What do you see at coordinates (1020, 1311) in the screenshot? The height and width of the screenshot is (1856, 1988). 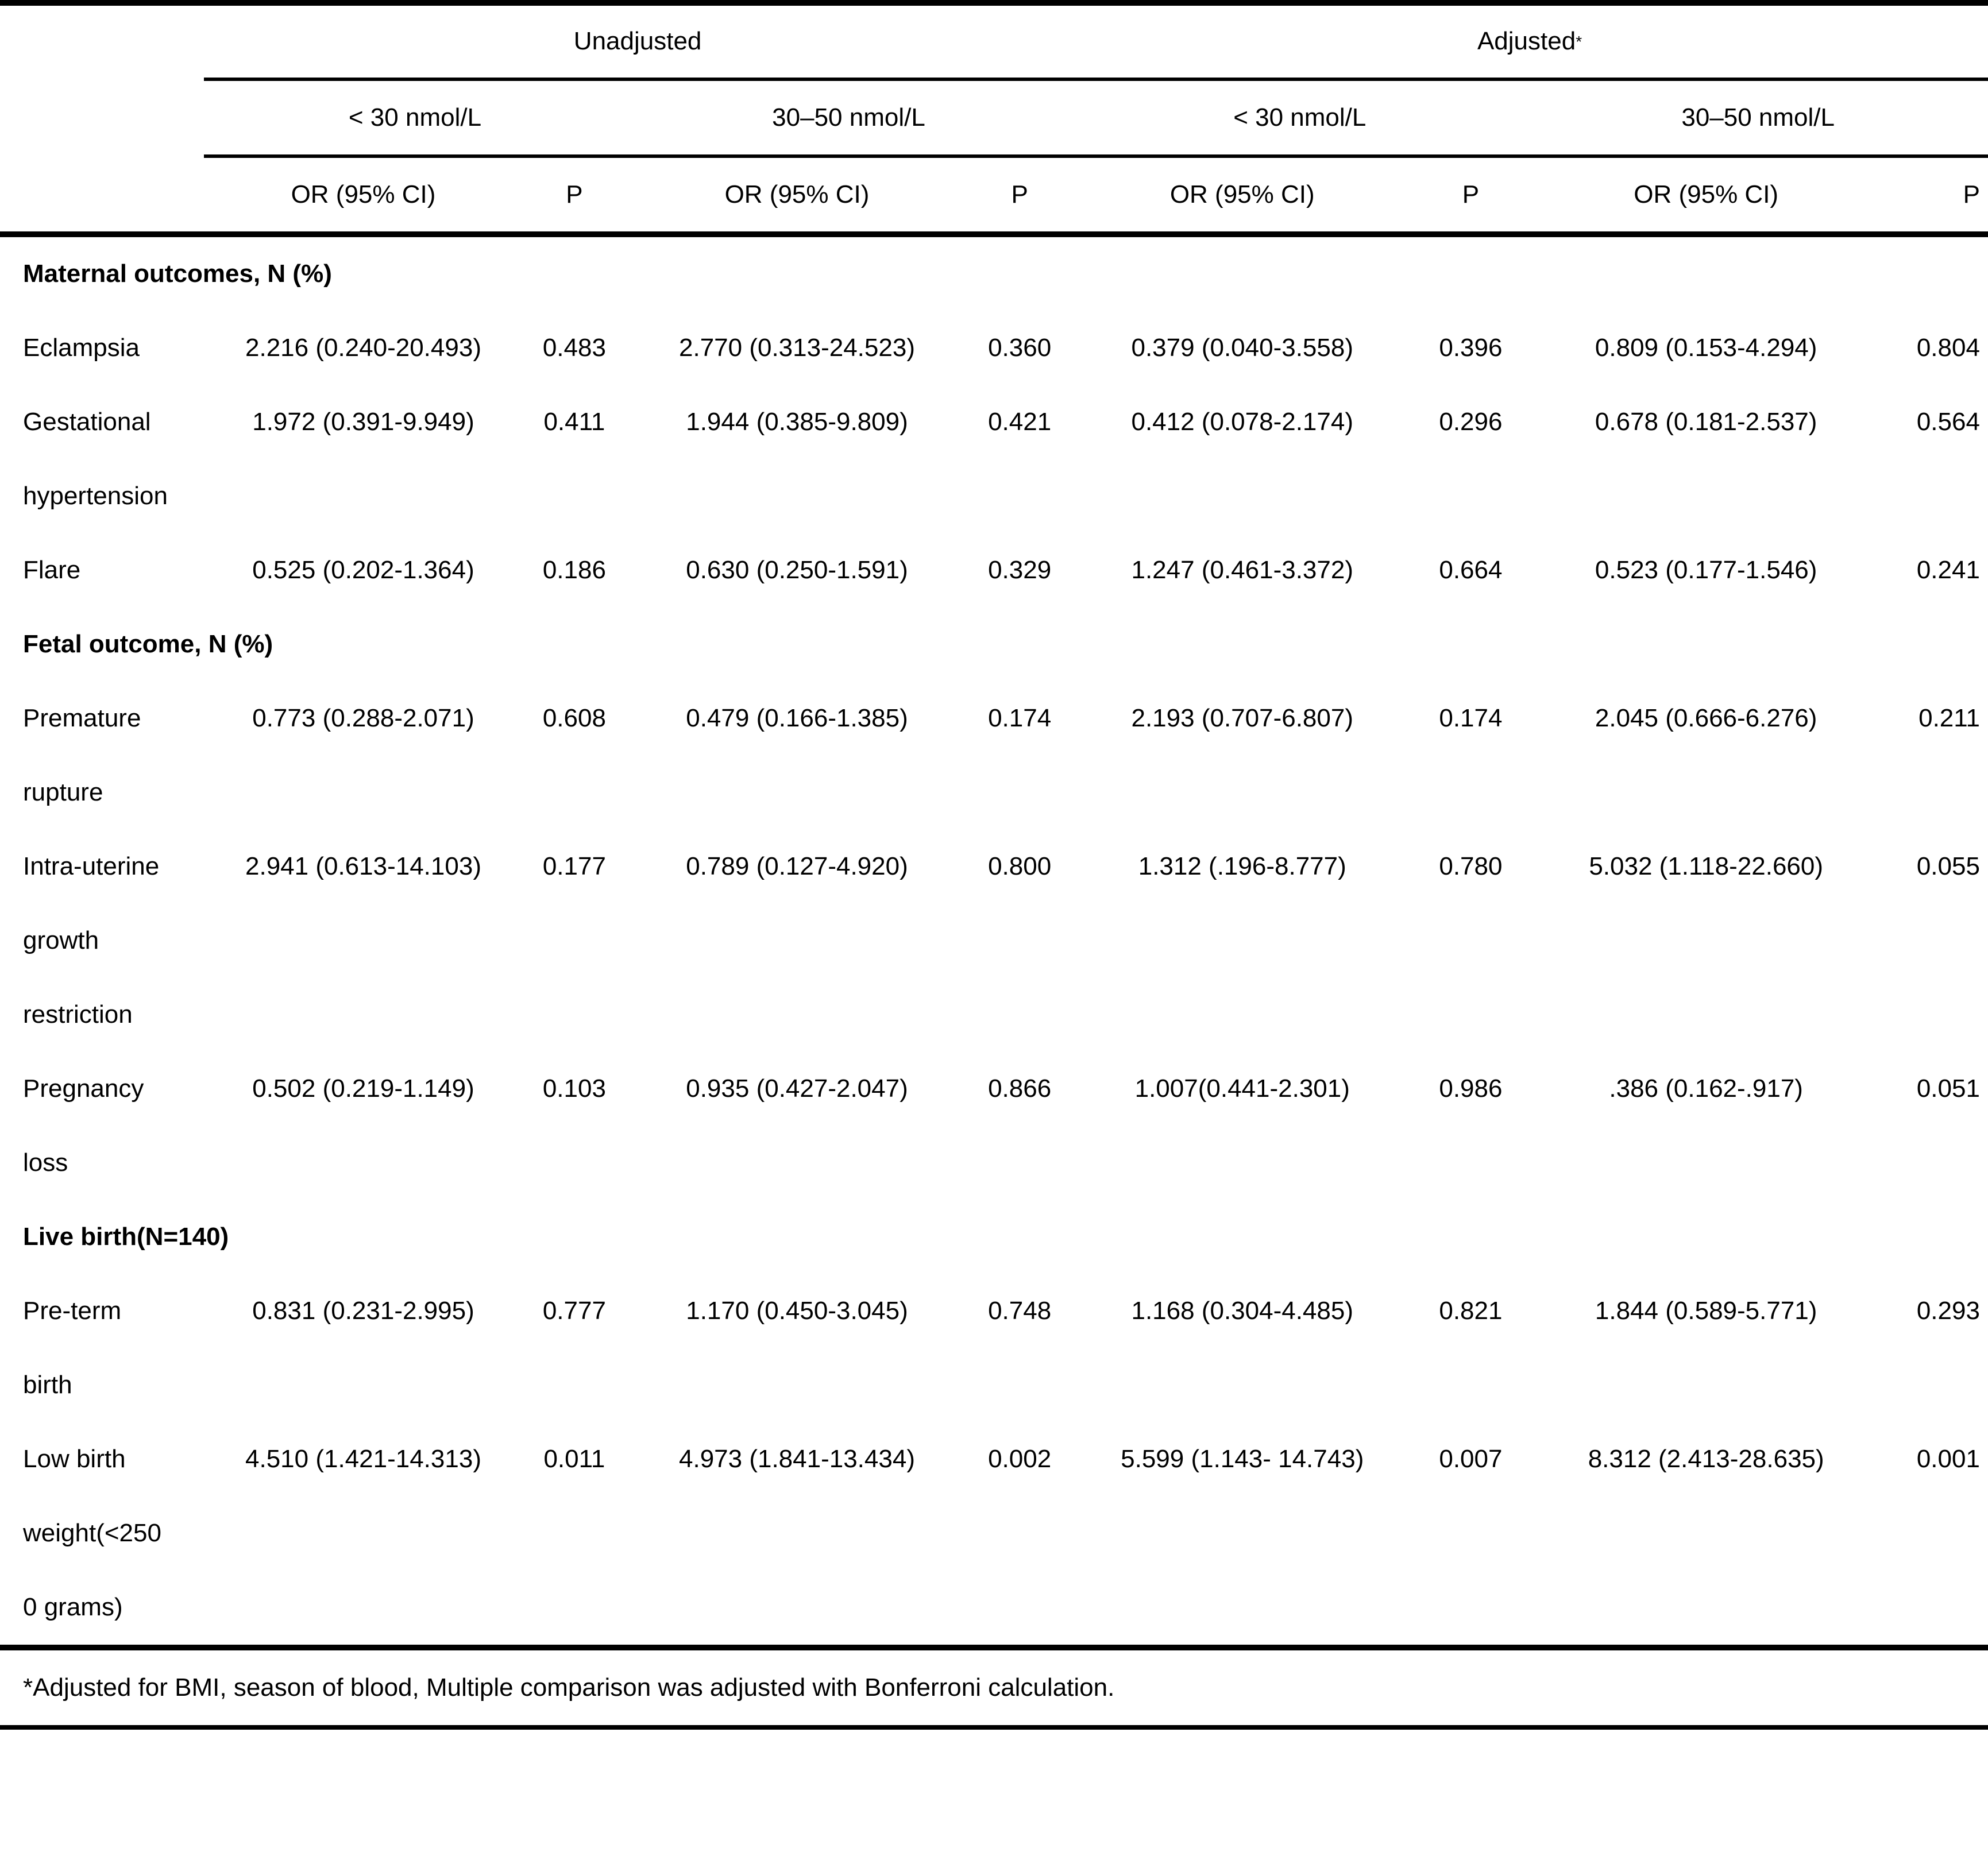 I see `p-value: 0.748` at bounding box center [1020, 1311].